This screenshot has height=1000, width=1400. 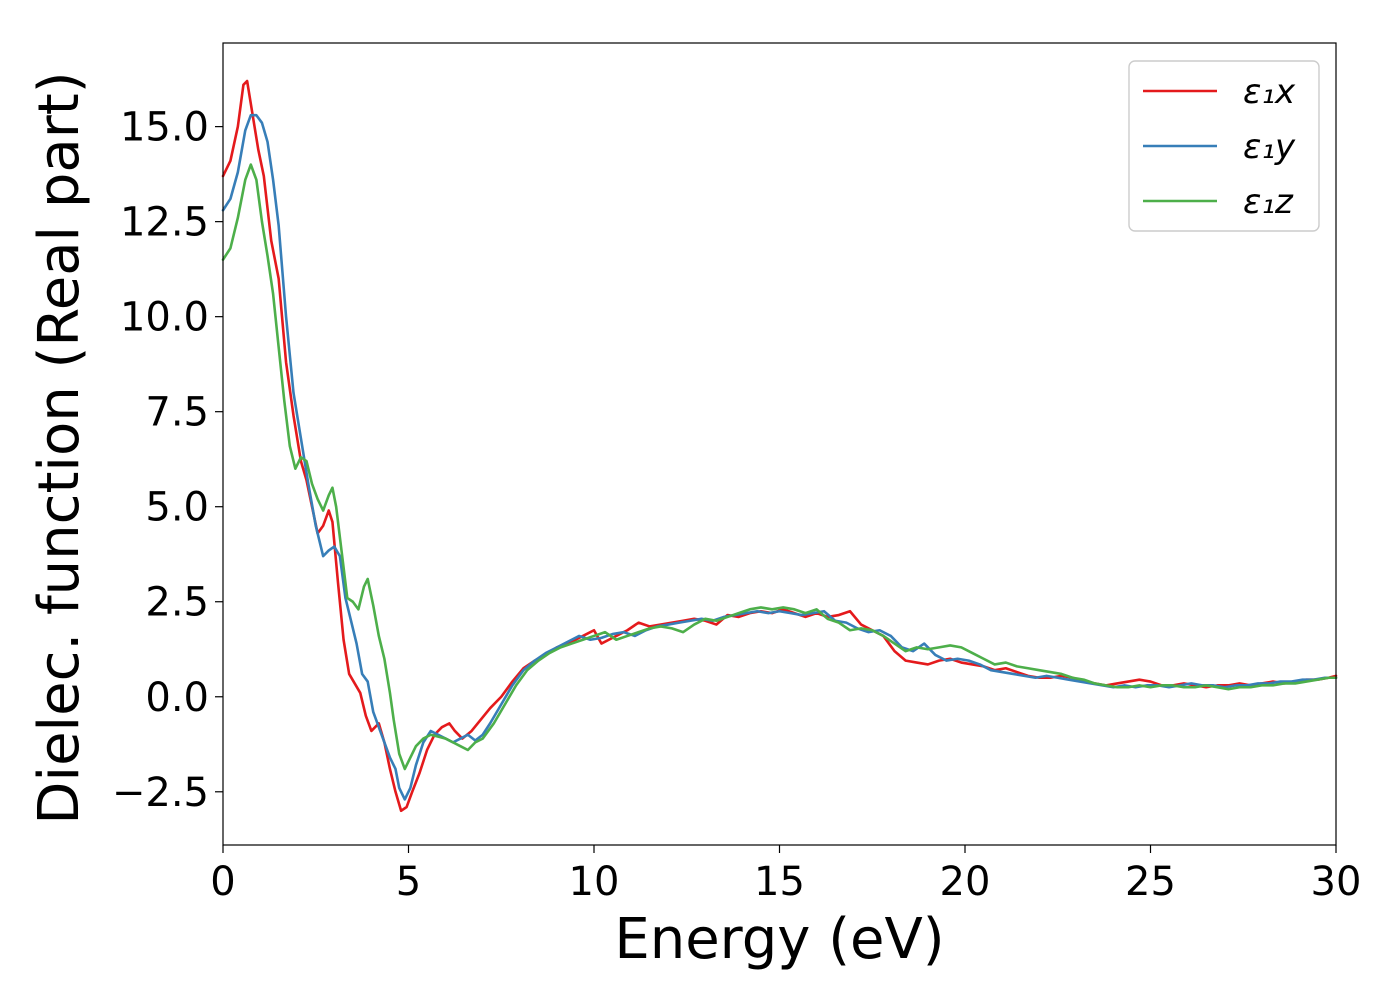 What do you see at coordinates (177, 698) in the screenshot?
I see `y-tick-label: 0.0` at bounding box center [177, 698].